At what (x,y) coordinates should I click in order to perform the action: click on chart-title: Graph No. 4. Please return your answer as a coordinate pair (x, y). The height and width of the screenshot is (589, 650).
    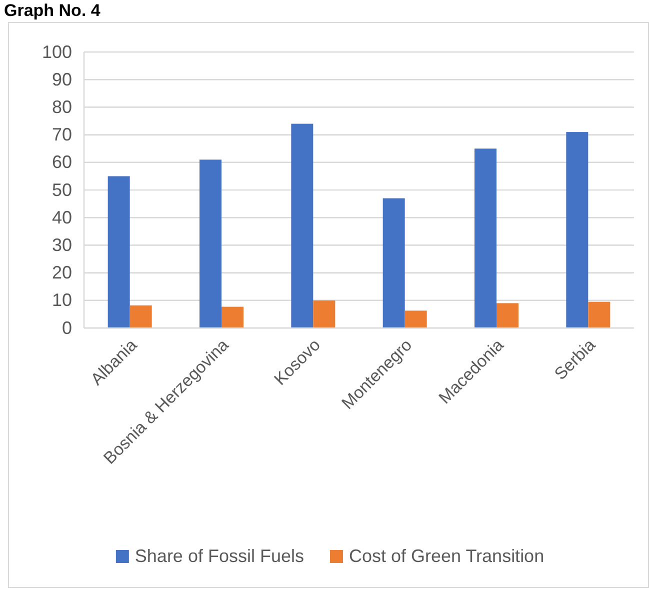
    Looking at the image, I should click on (52, 10).